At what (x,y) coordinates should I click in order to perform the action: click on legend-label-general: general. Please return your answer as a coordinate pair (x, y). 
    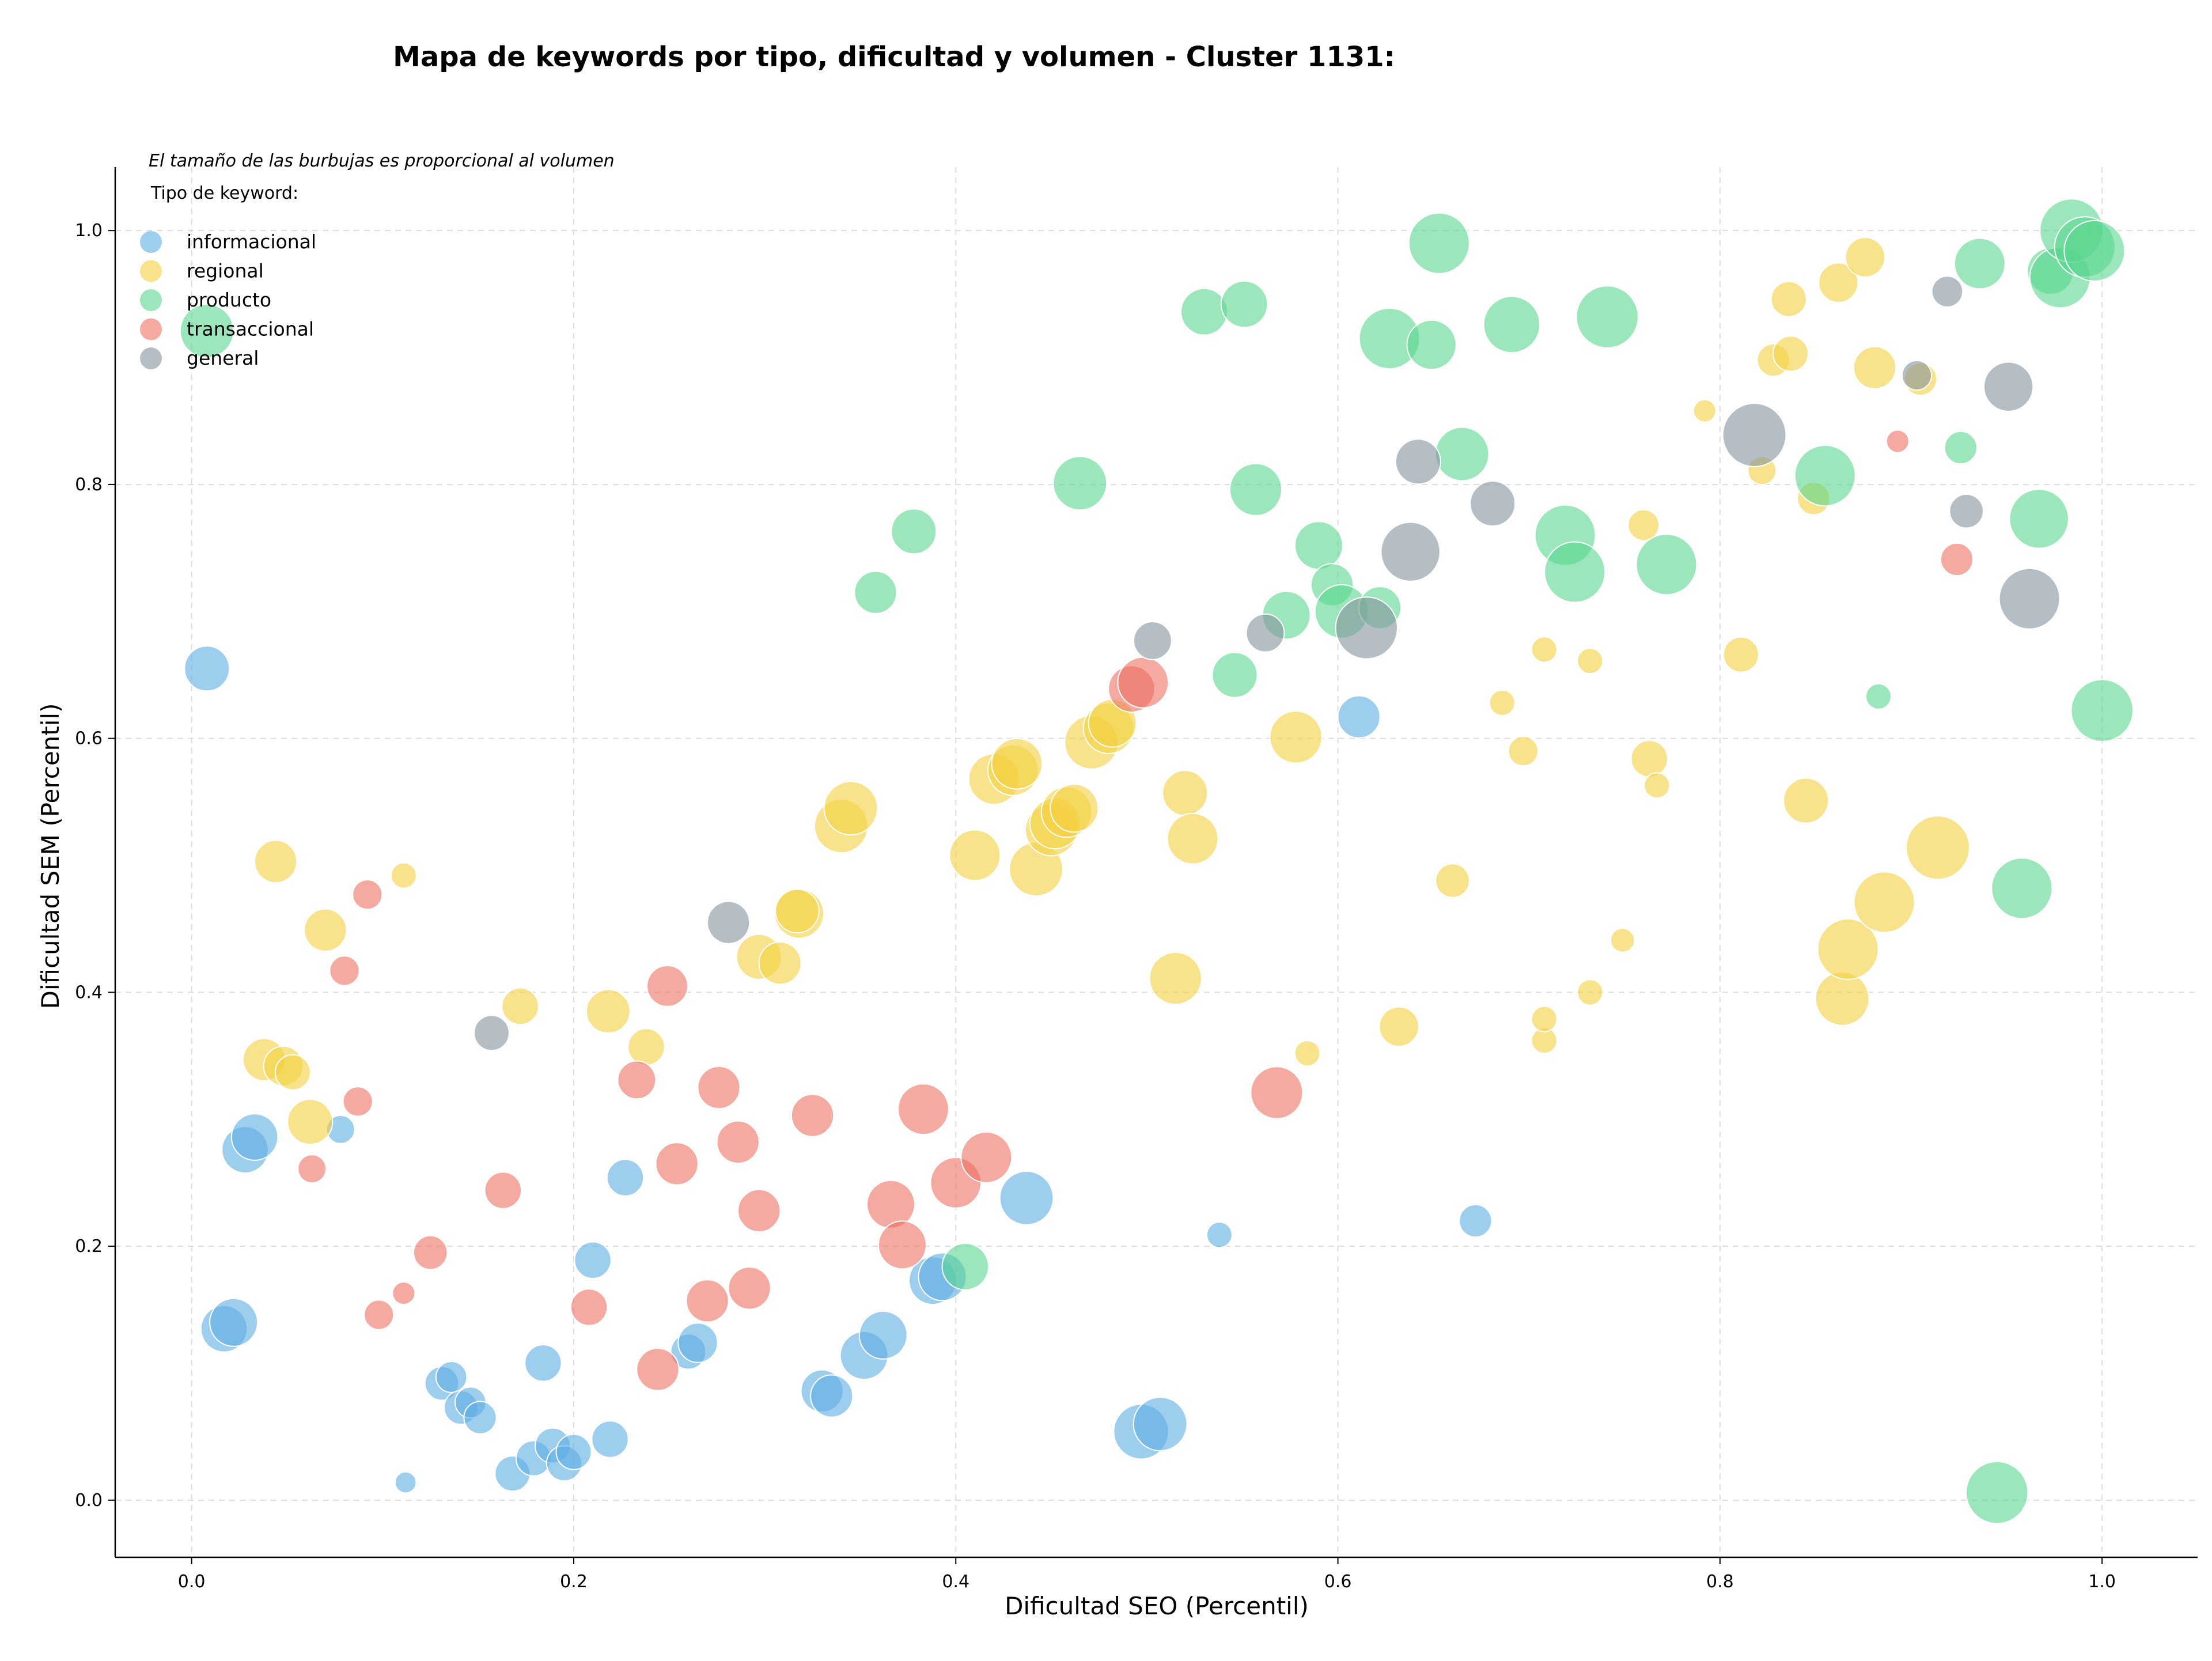
    Looking at the image, I should click on (223, 358).